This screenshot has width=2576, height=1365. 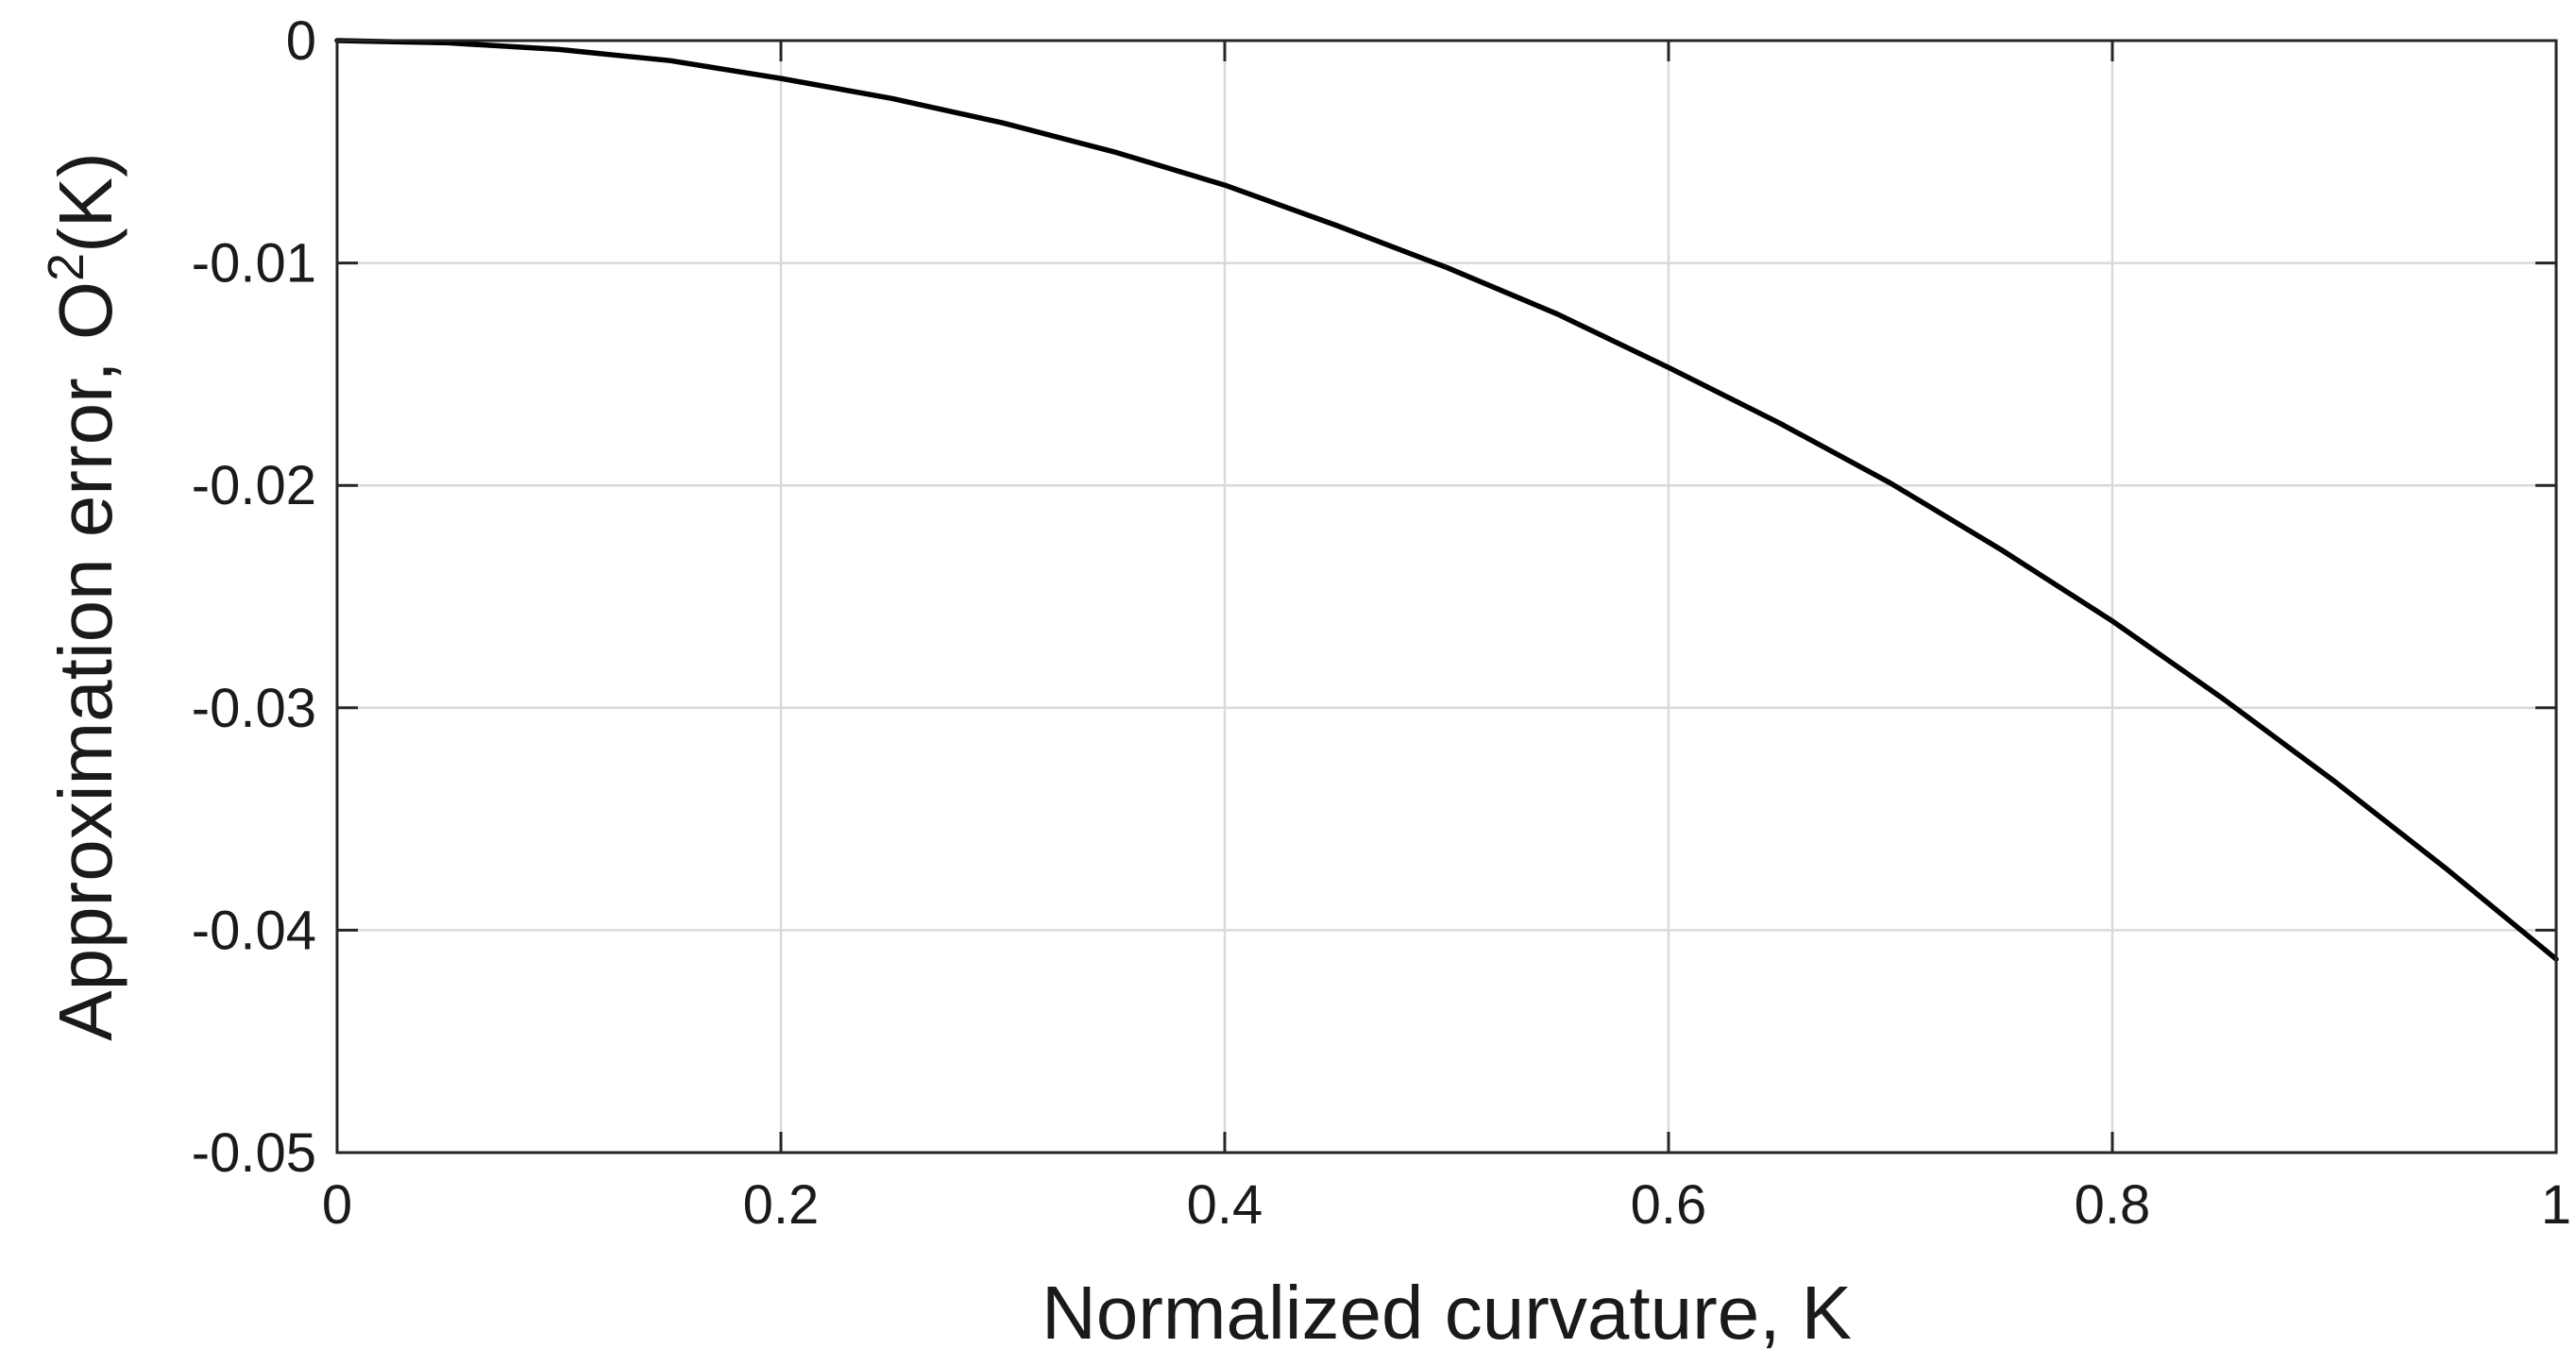 I want to click on y-axis-label: Approximation error, O2(K), so click(x=82, y=596).